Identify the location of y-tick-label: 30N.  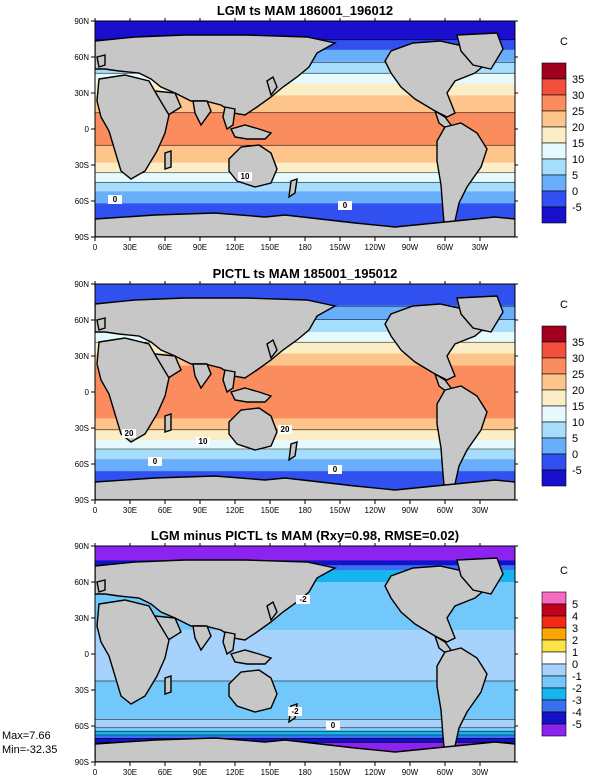
(81, 93).